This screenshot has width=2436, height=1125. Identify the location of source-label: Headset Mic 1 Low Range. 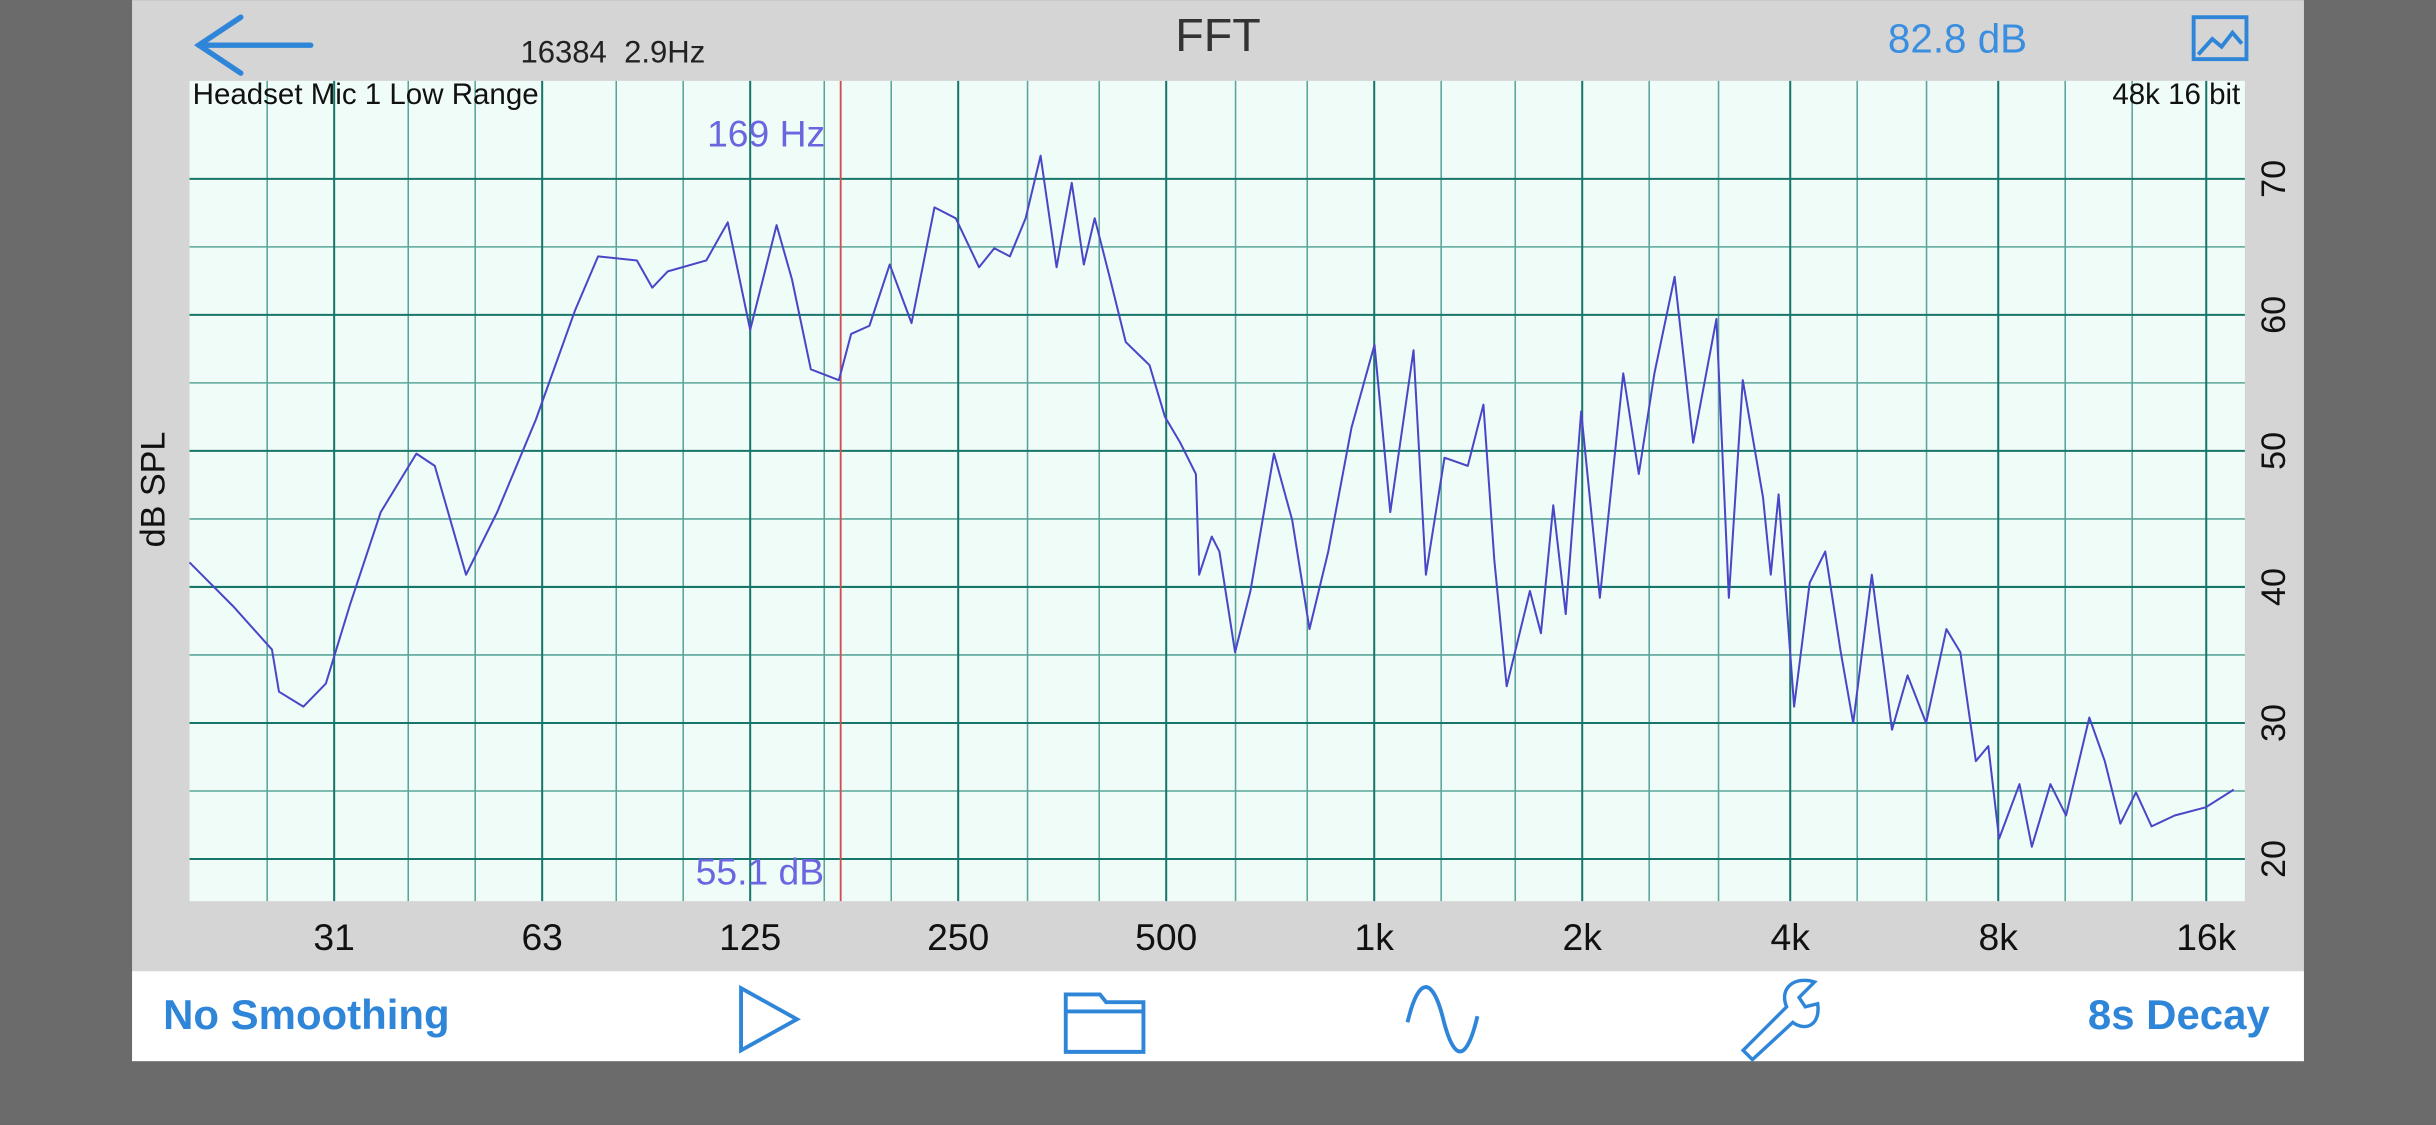
(366, 94).